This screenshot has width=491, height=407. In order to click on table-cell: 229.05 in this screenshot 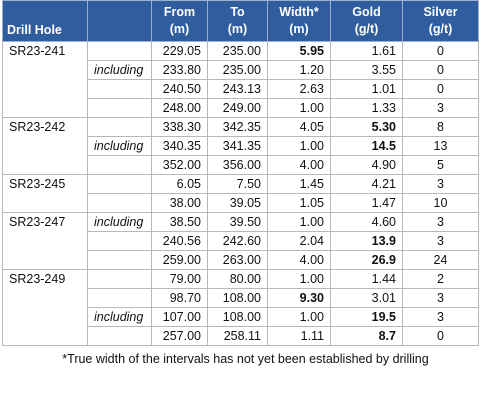, I will do `click(179, 51)`.